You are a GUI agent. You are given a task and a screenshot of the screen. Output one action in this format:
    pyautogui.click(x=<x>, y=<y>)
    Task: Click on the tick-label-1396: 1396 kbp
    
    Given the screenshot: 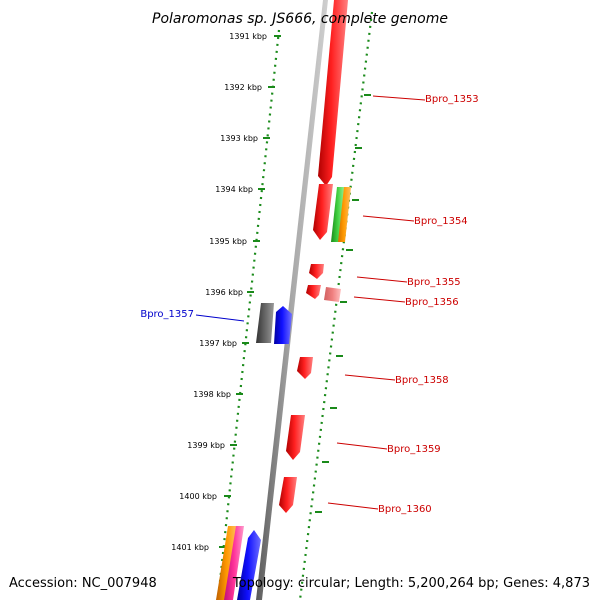 What is the action you would take?
    pyautogui.click(x=224, y=292)
    